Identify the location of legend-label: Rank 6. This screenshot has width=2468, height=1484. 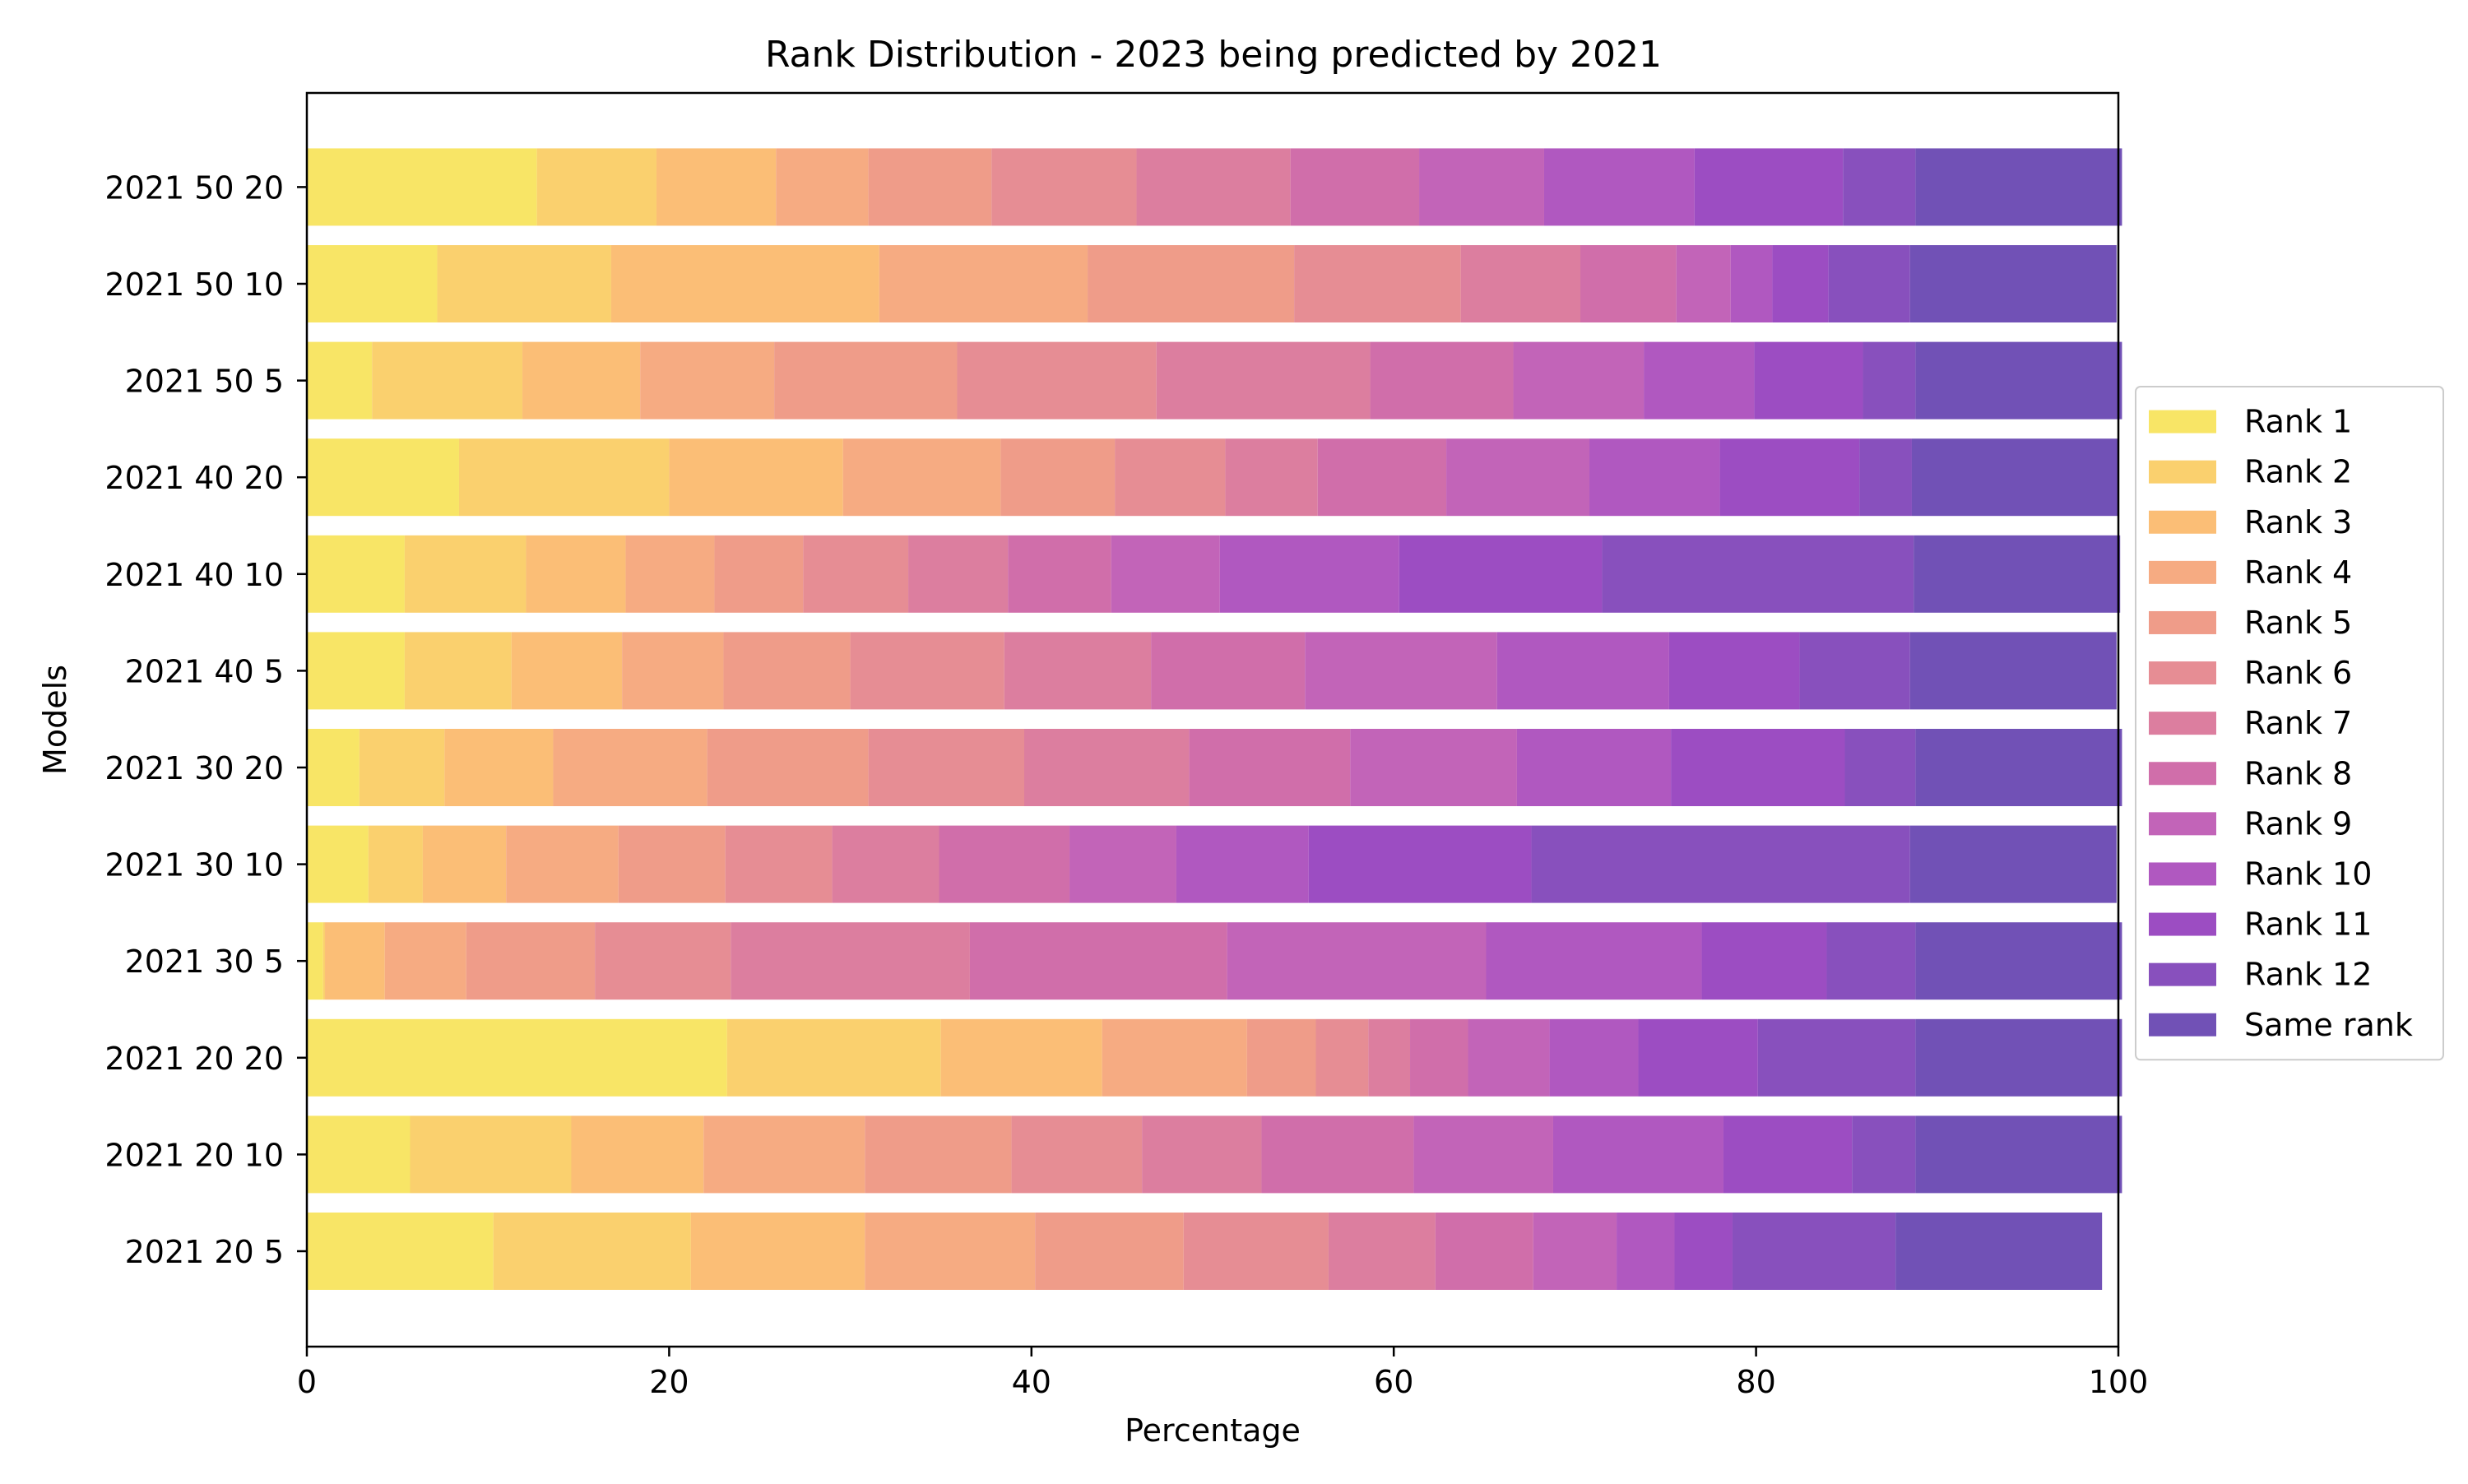
(2298, 673).